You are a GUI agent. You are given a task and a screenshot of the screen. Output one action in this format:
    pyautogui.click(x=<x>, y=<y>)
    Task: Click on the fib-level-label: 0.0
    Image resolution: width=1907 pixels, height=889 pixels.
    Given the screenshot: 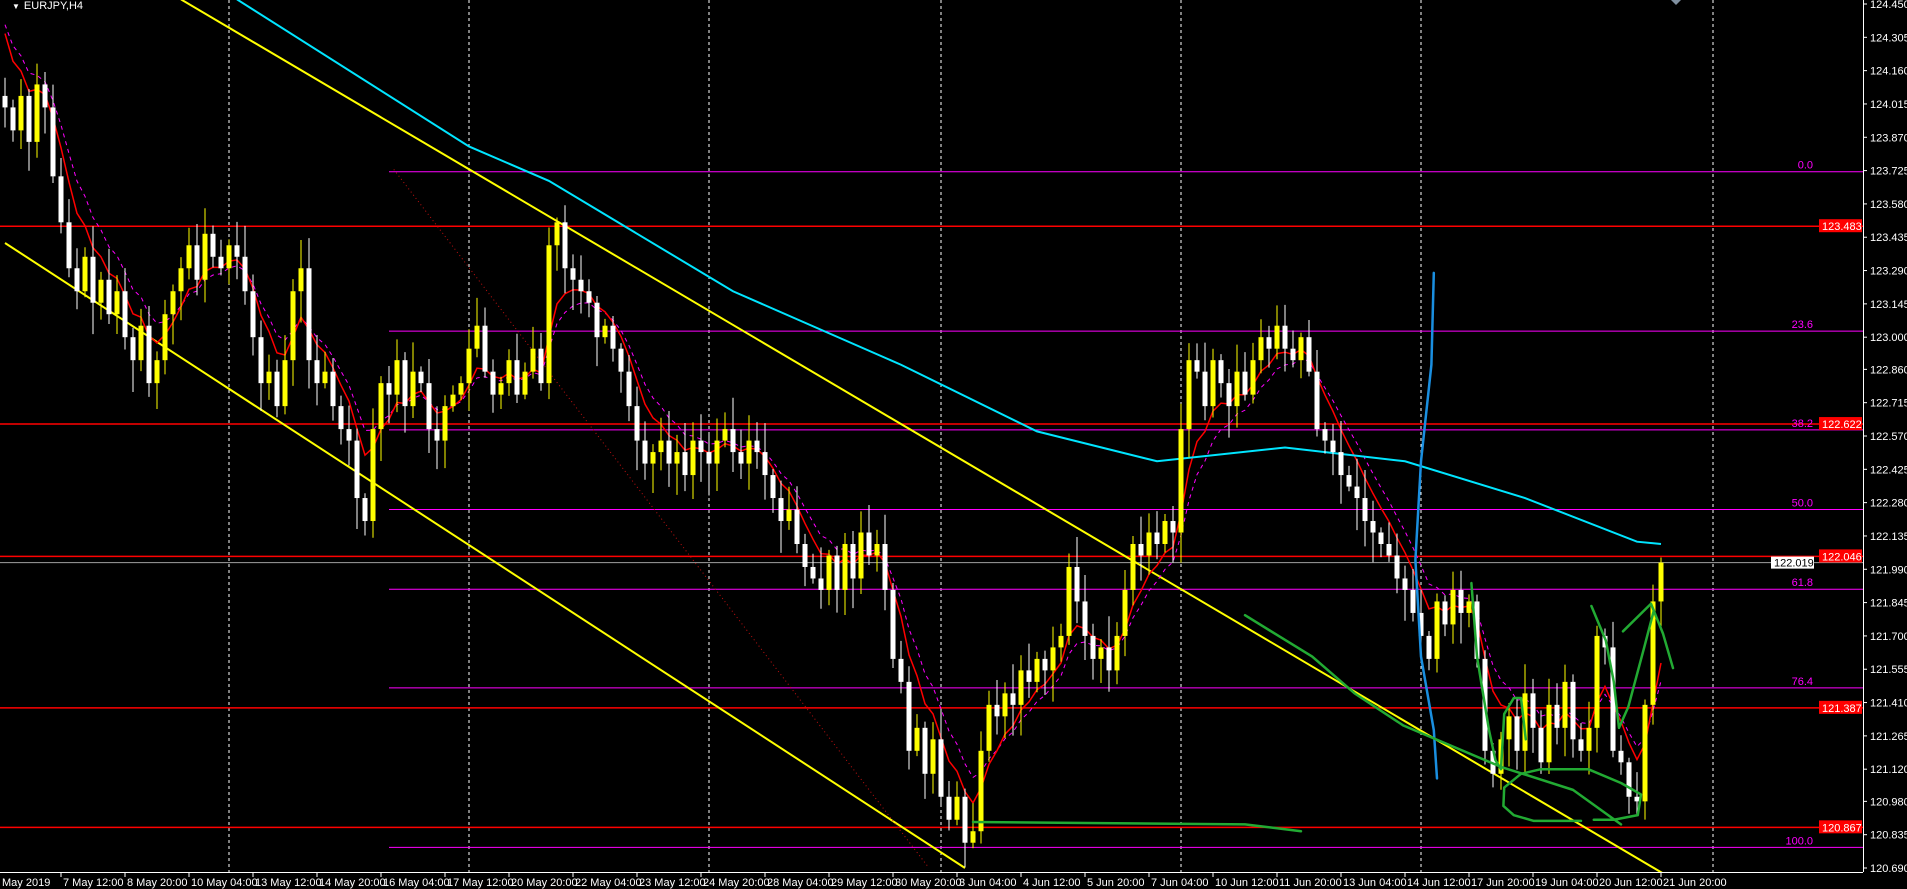 What is the action you would take?
    pyautogui.click(x=1805, y=166)
    